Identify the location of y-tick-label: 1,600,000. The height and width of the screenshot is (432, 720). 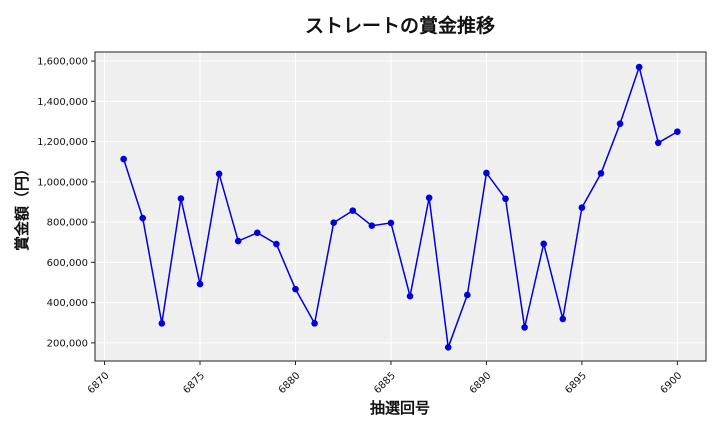
(62, 62).